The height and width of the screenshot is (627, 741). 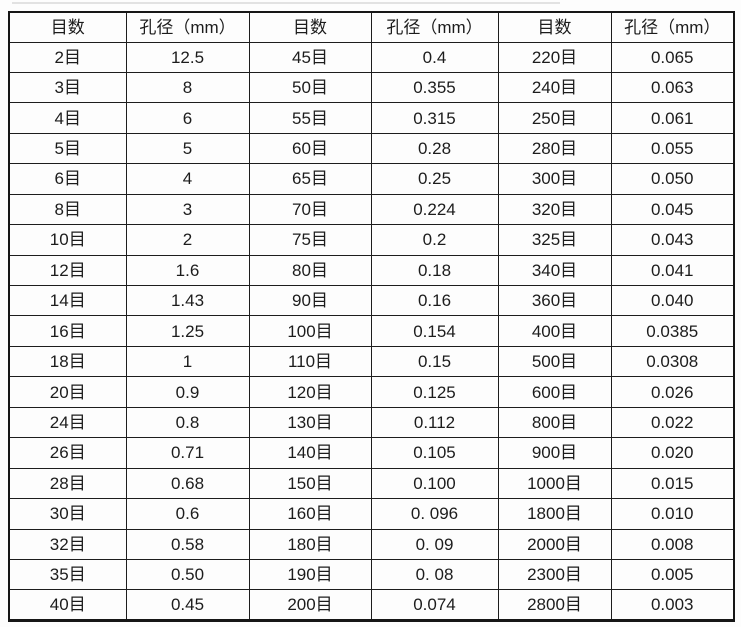 What do you see at coordinates (434, 605) in the screenshot?
I see `aperture-cell: 0.074` at bounding box center [434, 605].